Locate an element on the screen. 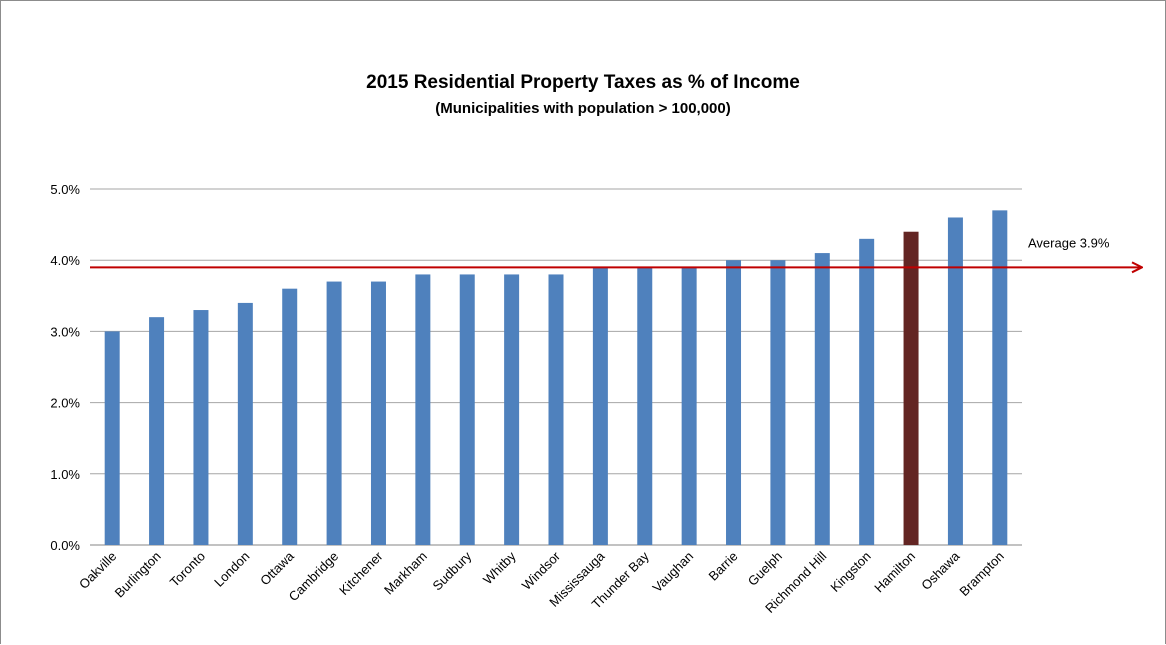 The height and width of the screenshot is (645, 1166). bar-vaughan is located at coordinates (689, 406).